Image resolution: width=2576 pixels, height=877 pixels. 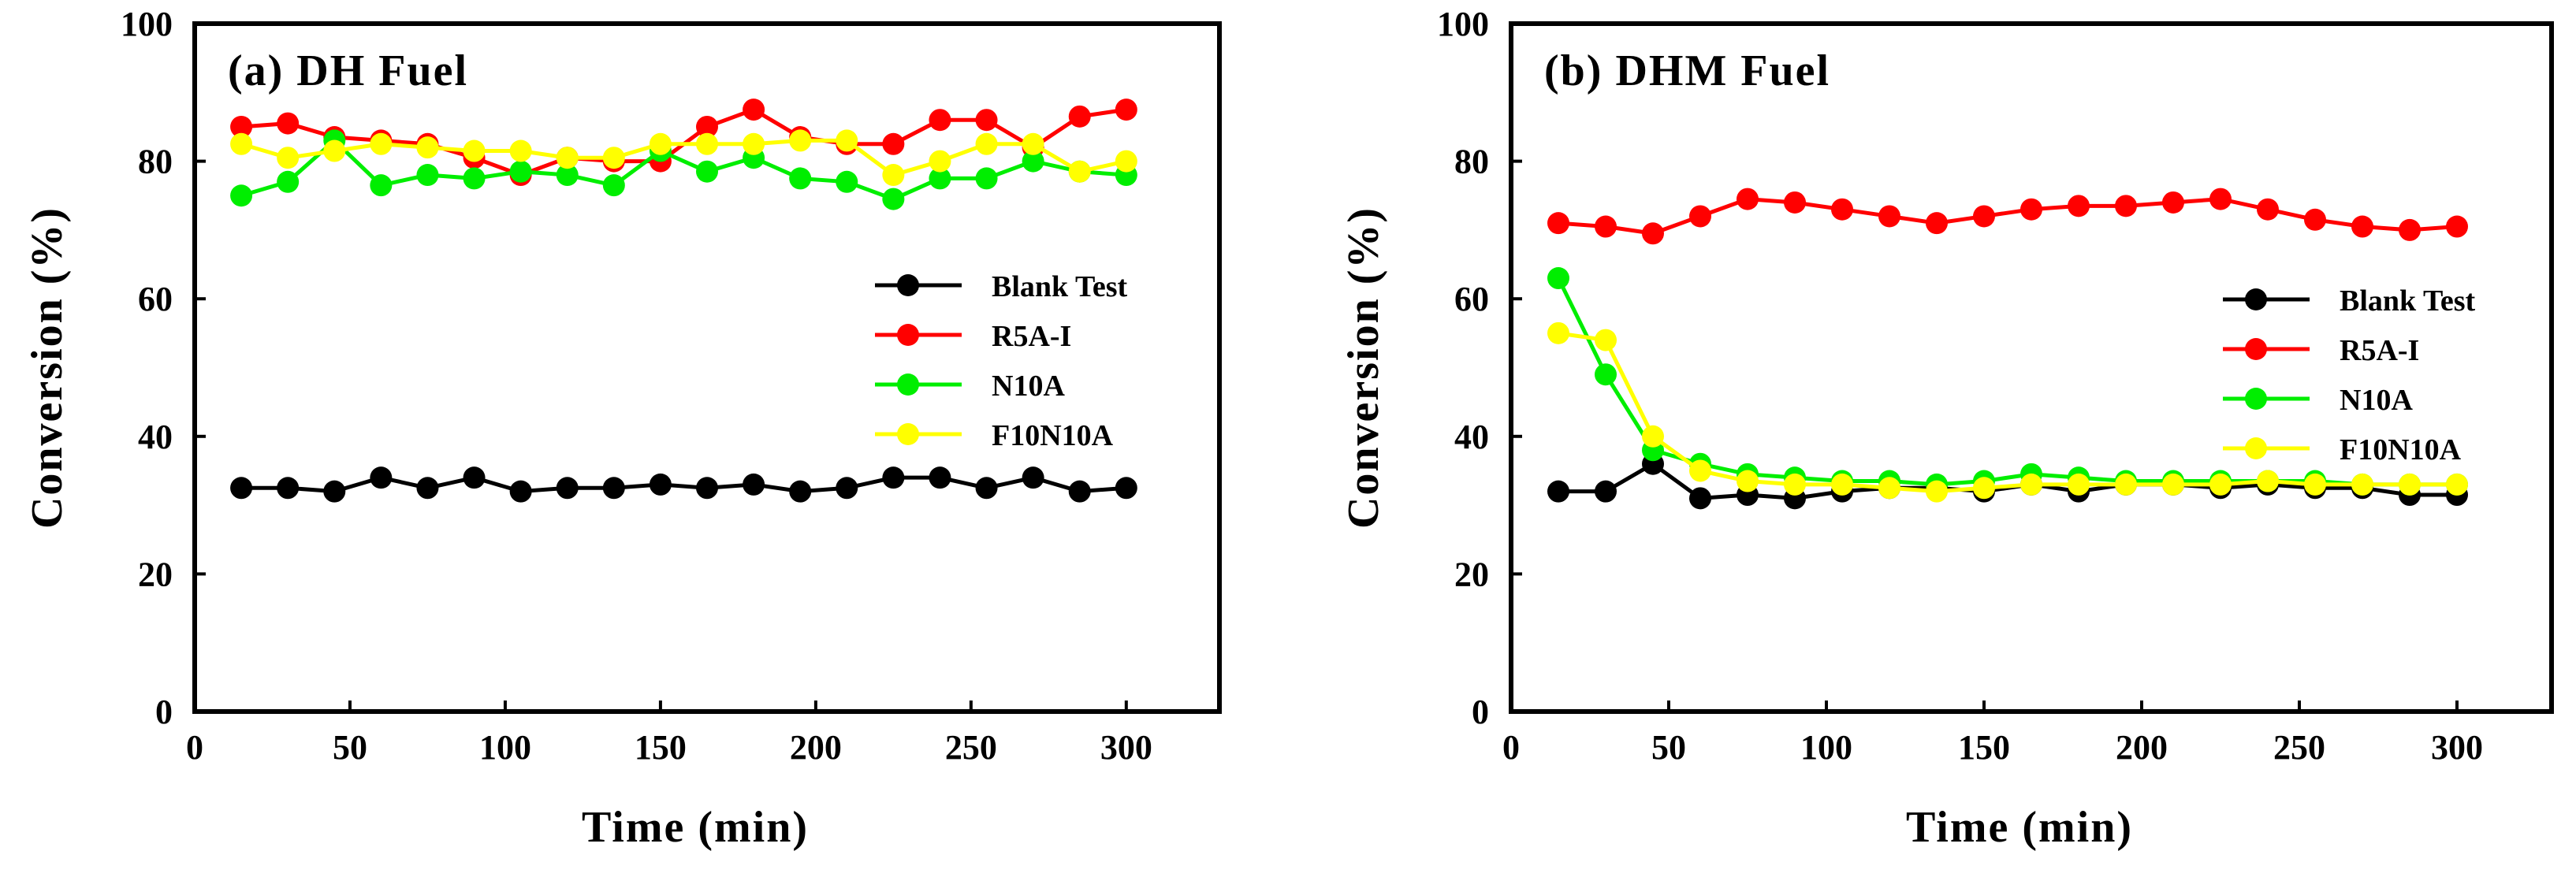 I want to click on y-tick-label: 80, so click(x=155, y=162).